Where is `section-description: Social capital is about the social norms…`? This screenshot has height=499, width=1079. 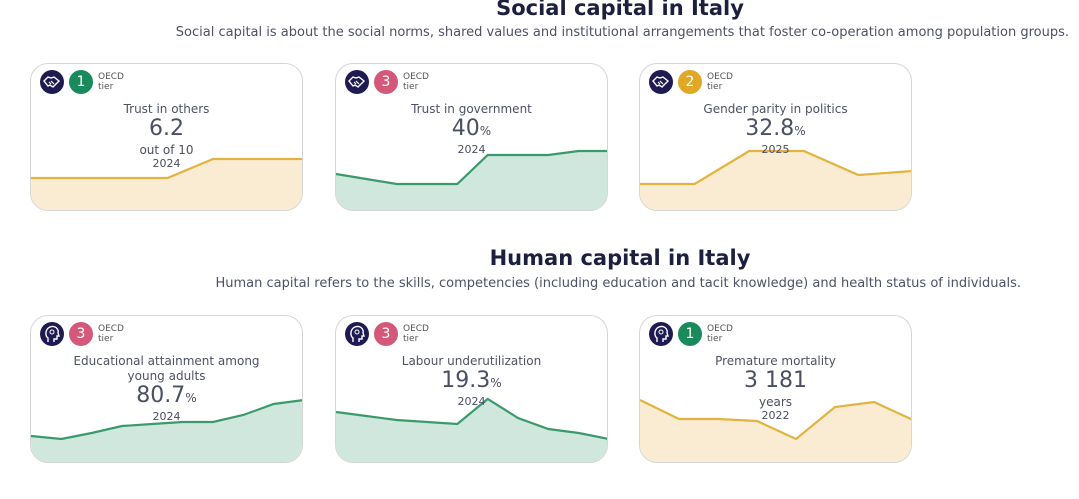 section-description: Social capital is about the social norms… is located at coordinates (622, 32).